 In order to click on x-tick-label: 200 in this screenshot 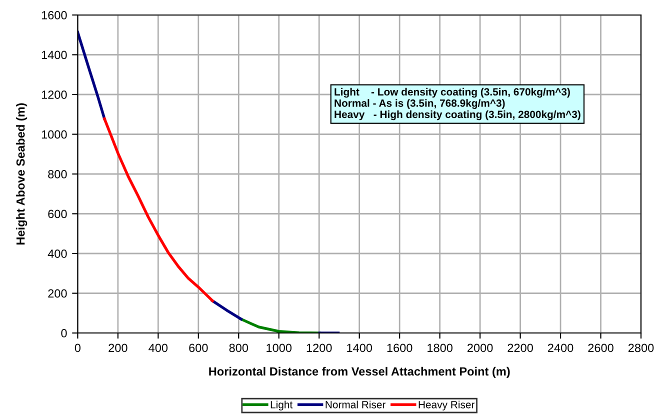, I will do `click(118, 348)`.